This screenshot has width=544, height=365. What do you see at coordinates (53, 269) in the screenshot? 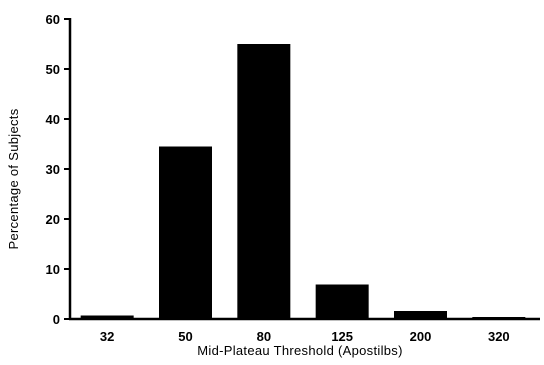
I see `y-tick-label: 10` at bounding box center [53, 269].